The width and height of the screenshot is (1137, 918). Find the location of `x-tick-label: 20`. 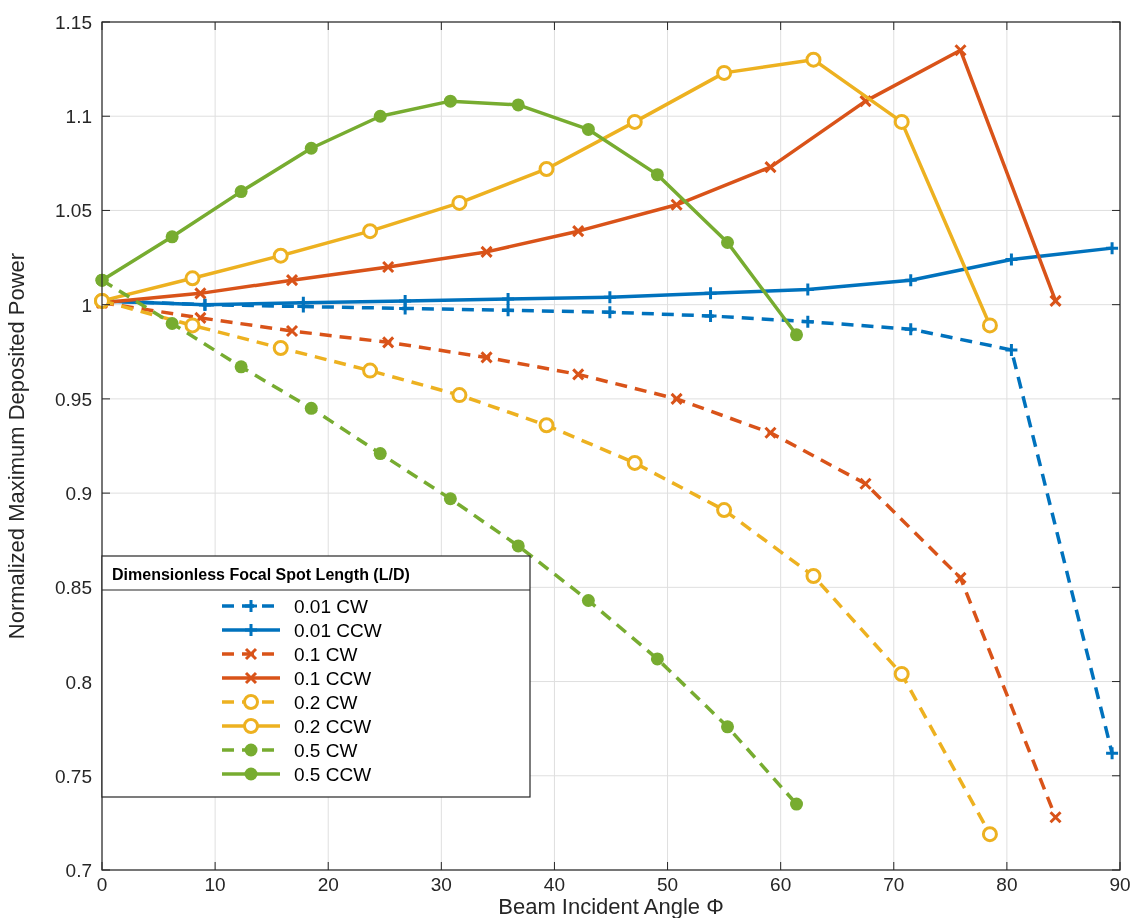

x-tick-label: 20 is located at coordinates (328, 884).